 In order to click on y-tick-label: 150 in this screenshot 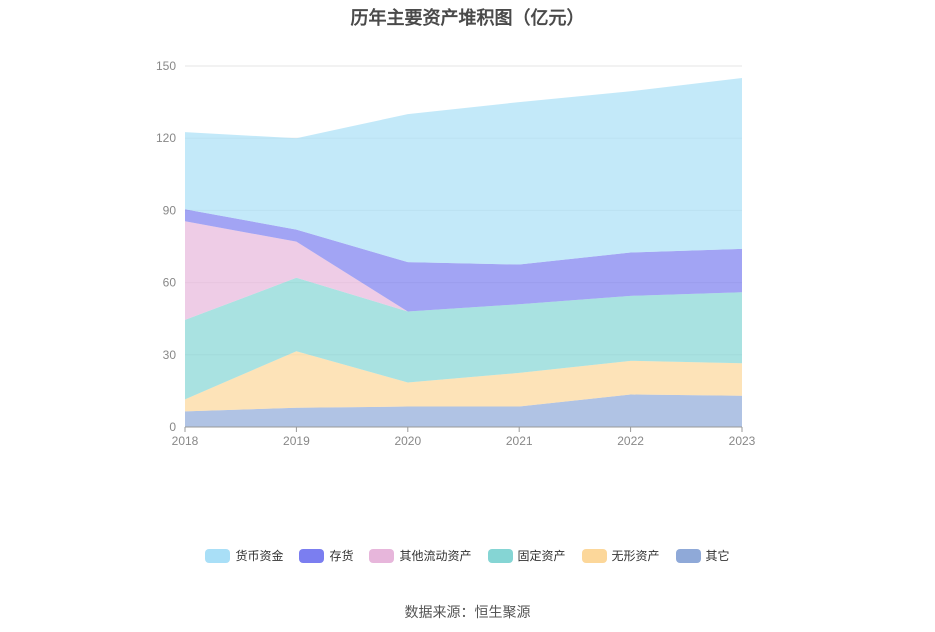, I will do `click(166, 66)`.